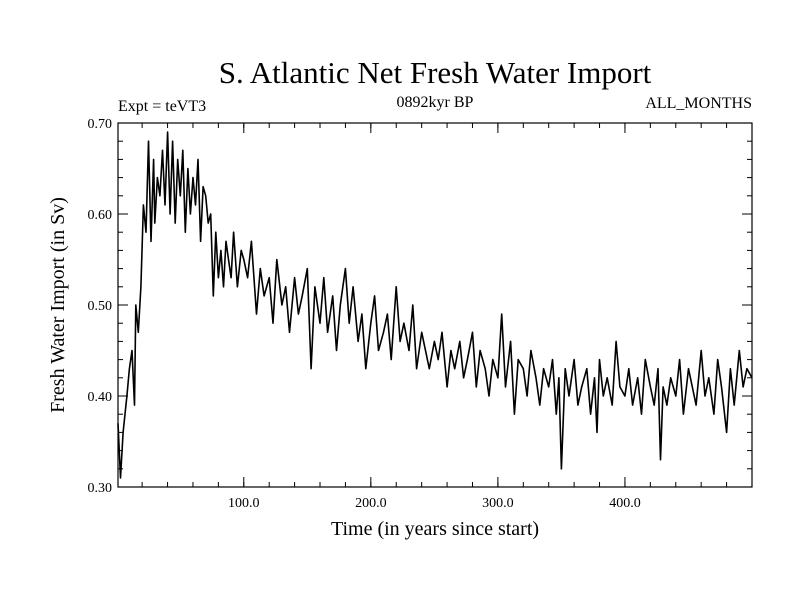 Image resolution: width=800 pixels, height=600 pixels. I want to click on y-axis-label: Fresh Water Import (in Sv), so click(58, 305).